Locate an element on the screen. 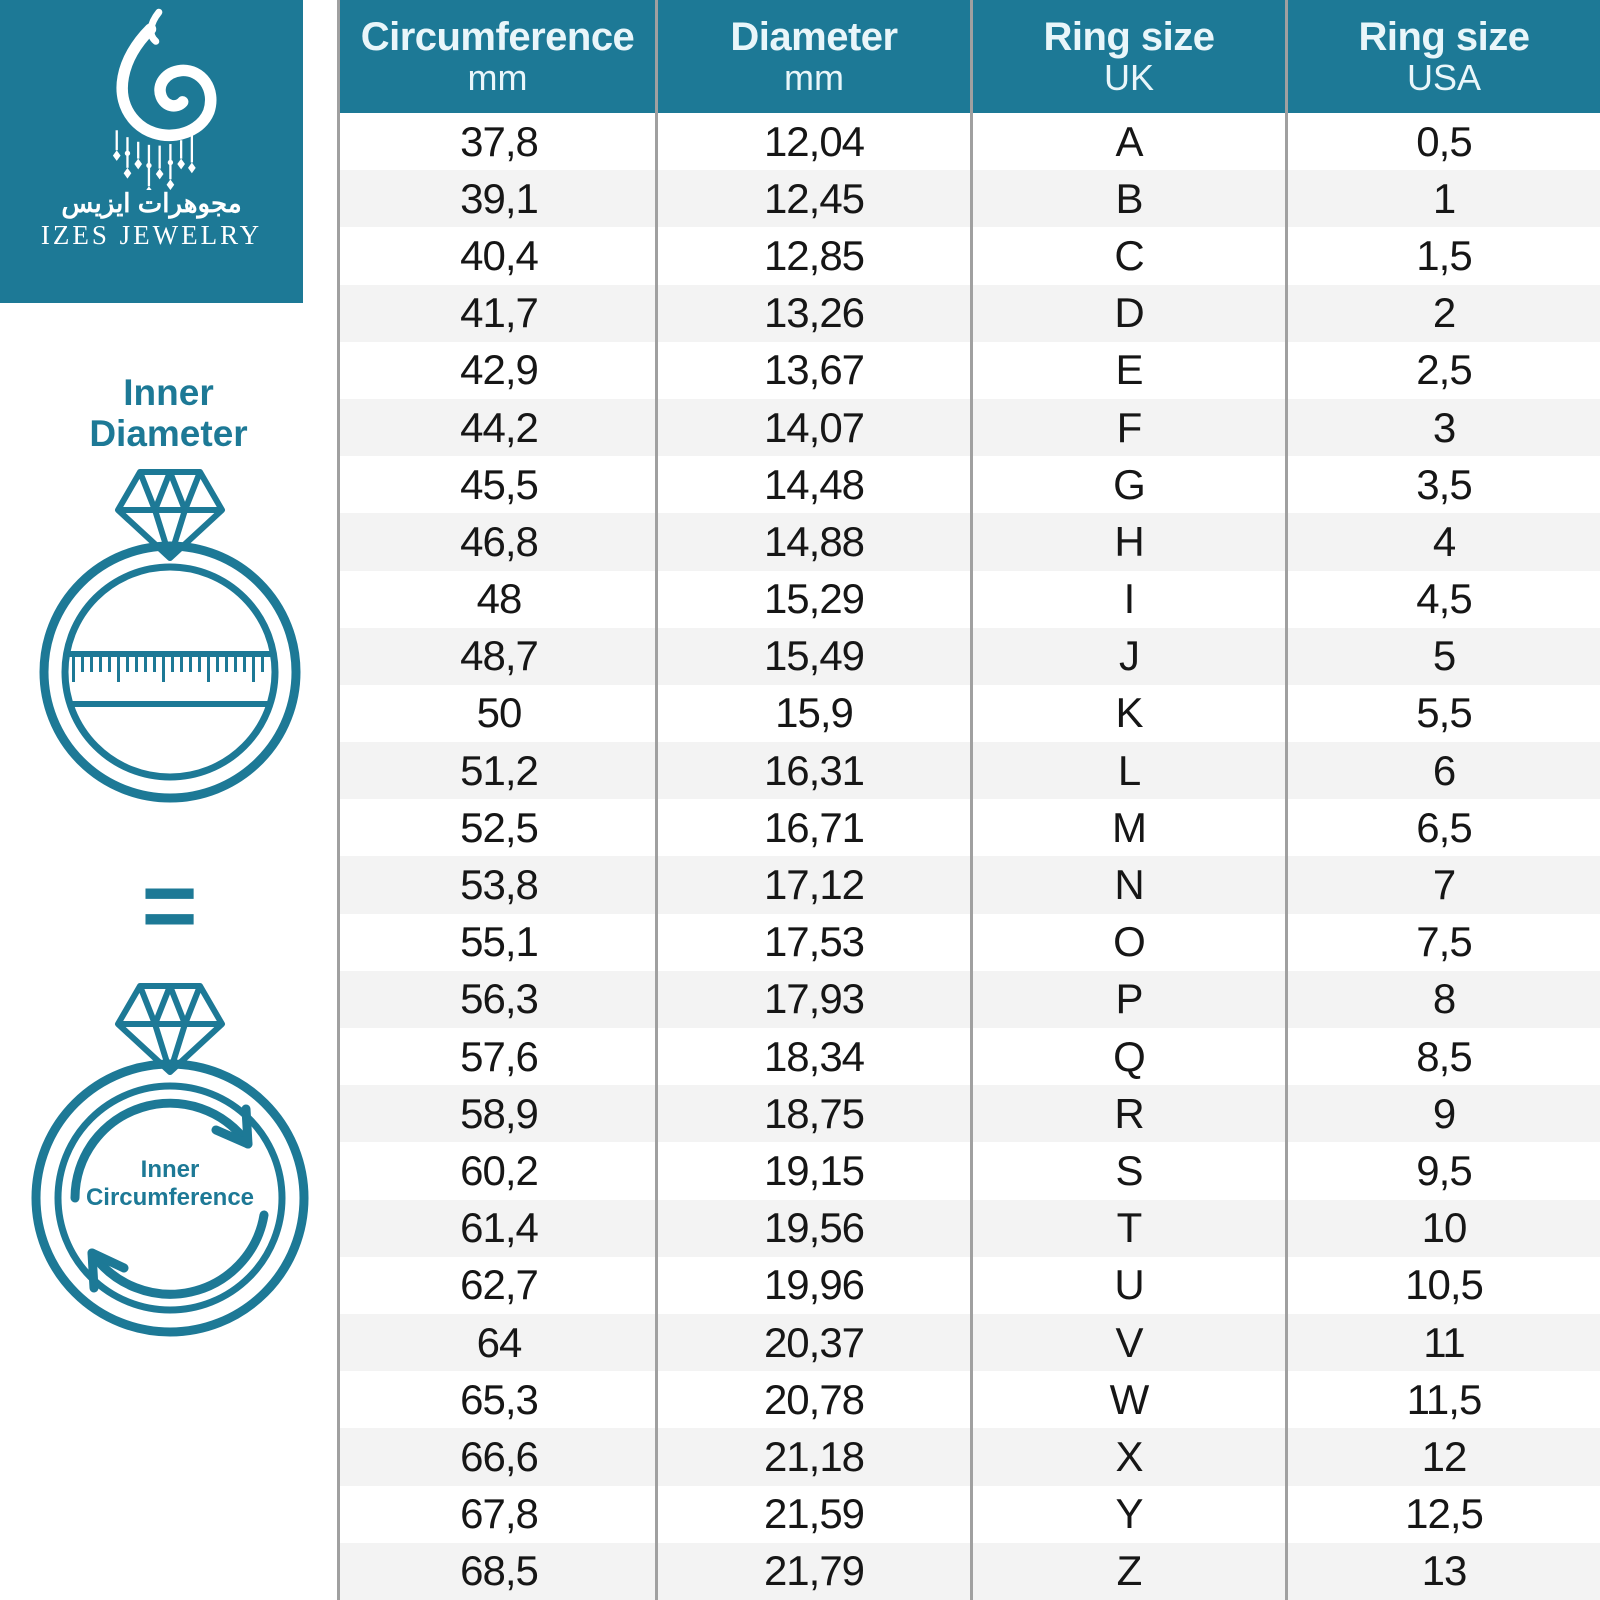 The image size is (1600, 1600). inner-circumference-label-line2: Circumference is located at coordinates (170, 1197).